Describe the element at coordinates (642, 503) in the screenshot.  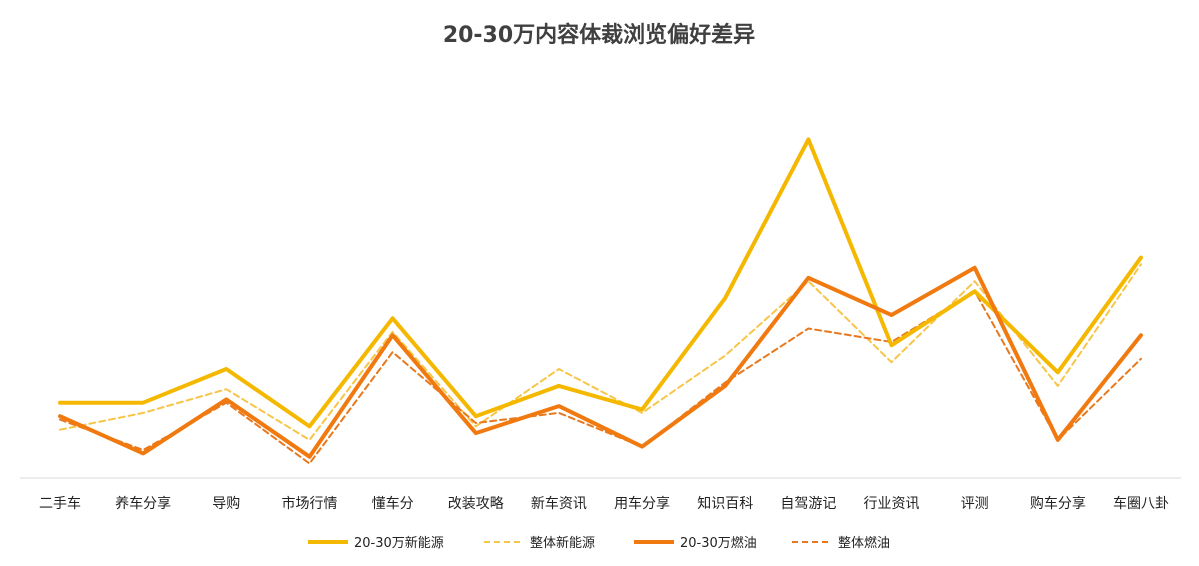
I see `x-tick-label: 用车分享` at that location.